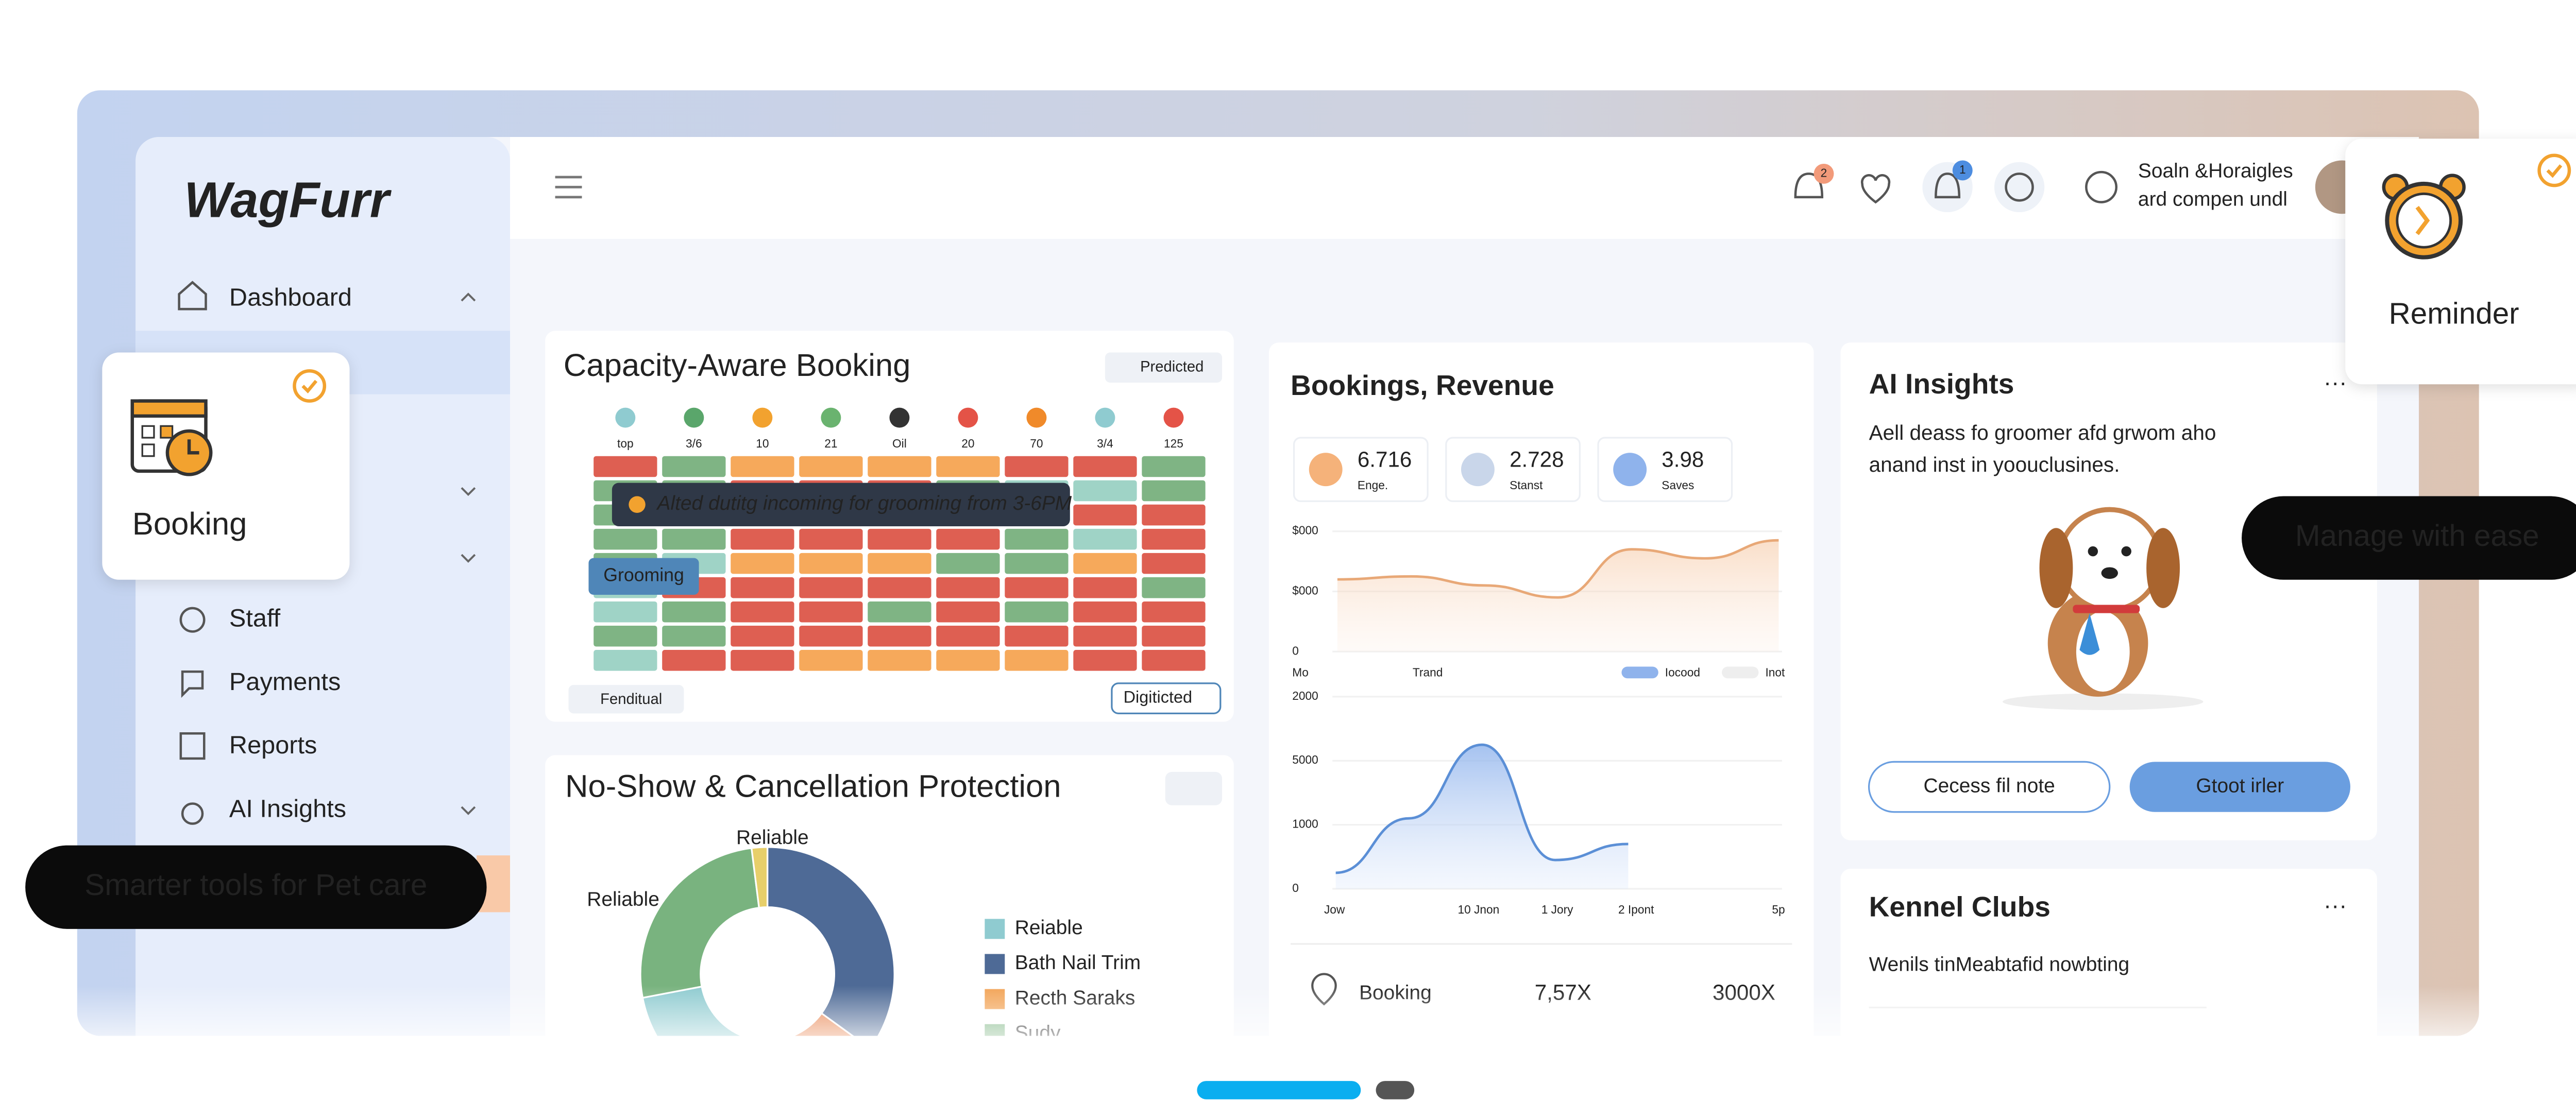 The height and width of the screenshot is (1101, 2576). What do you see at coordinates (643, 576) in the screenshot?
I see `tag-label: Grooming` at bounding box center [643, 576].